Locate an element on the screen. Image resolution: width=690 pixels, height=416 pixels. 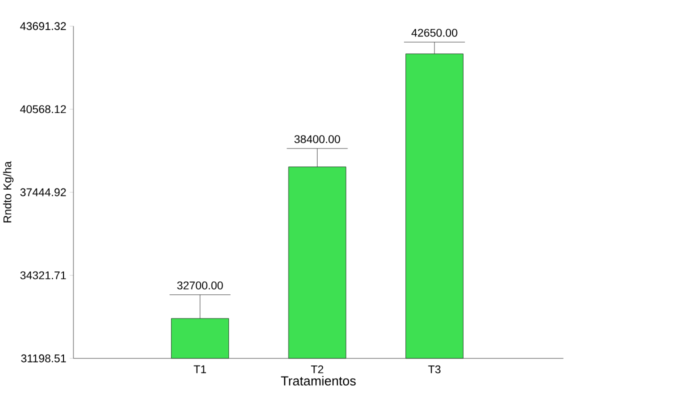
y-tick-label: 40568.12 is located at coordinates (43, 109).